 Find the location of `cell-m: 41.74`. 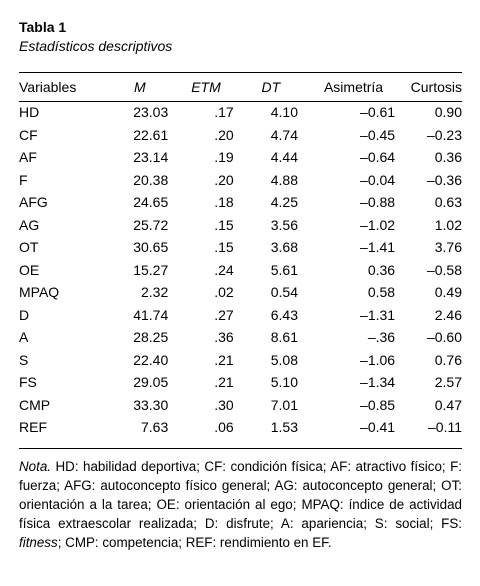

cell-m: 41.74 is located at coordinates (151, 314).